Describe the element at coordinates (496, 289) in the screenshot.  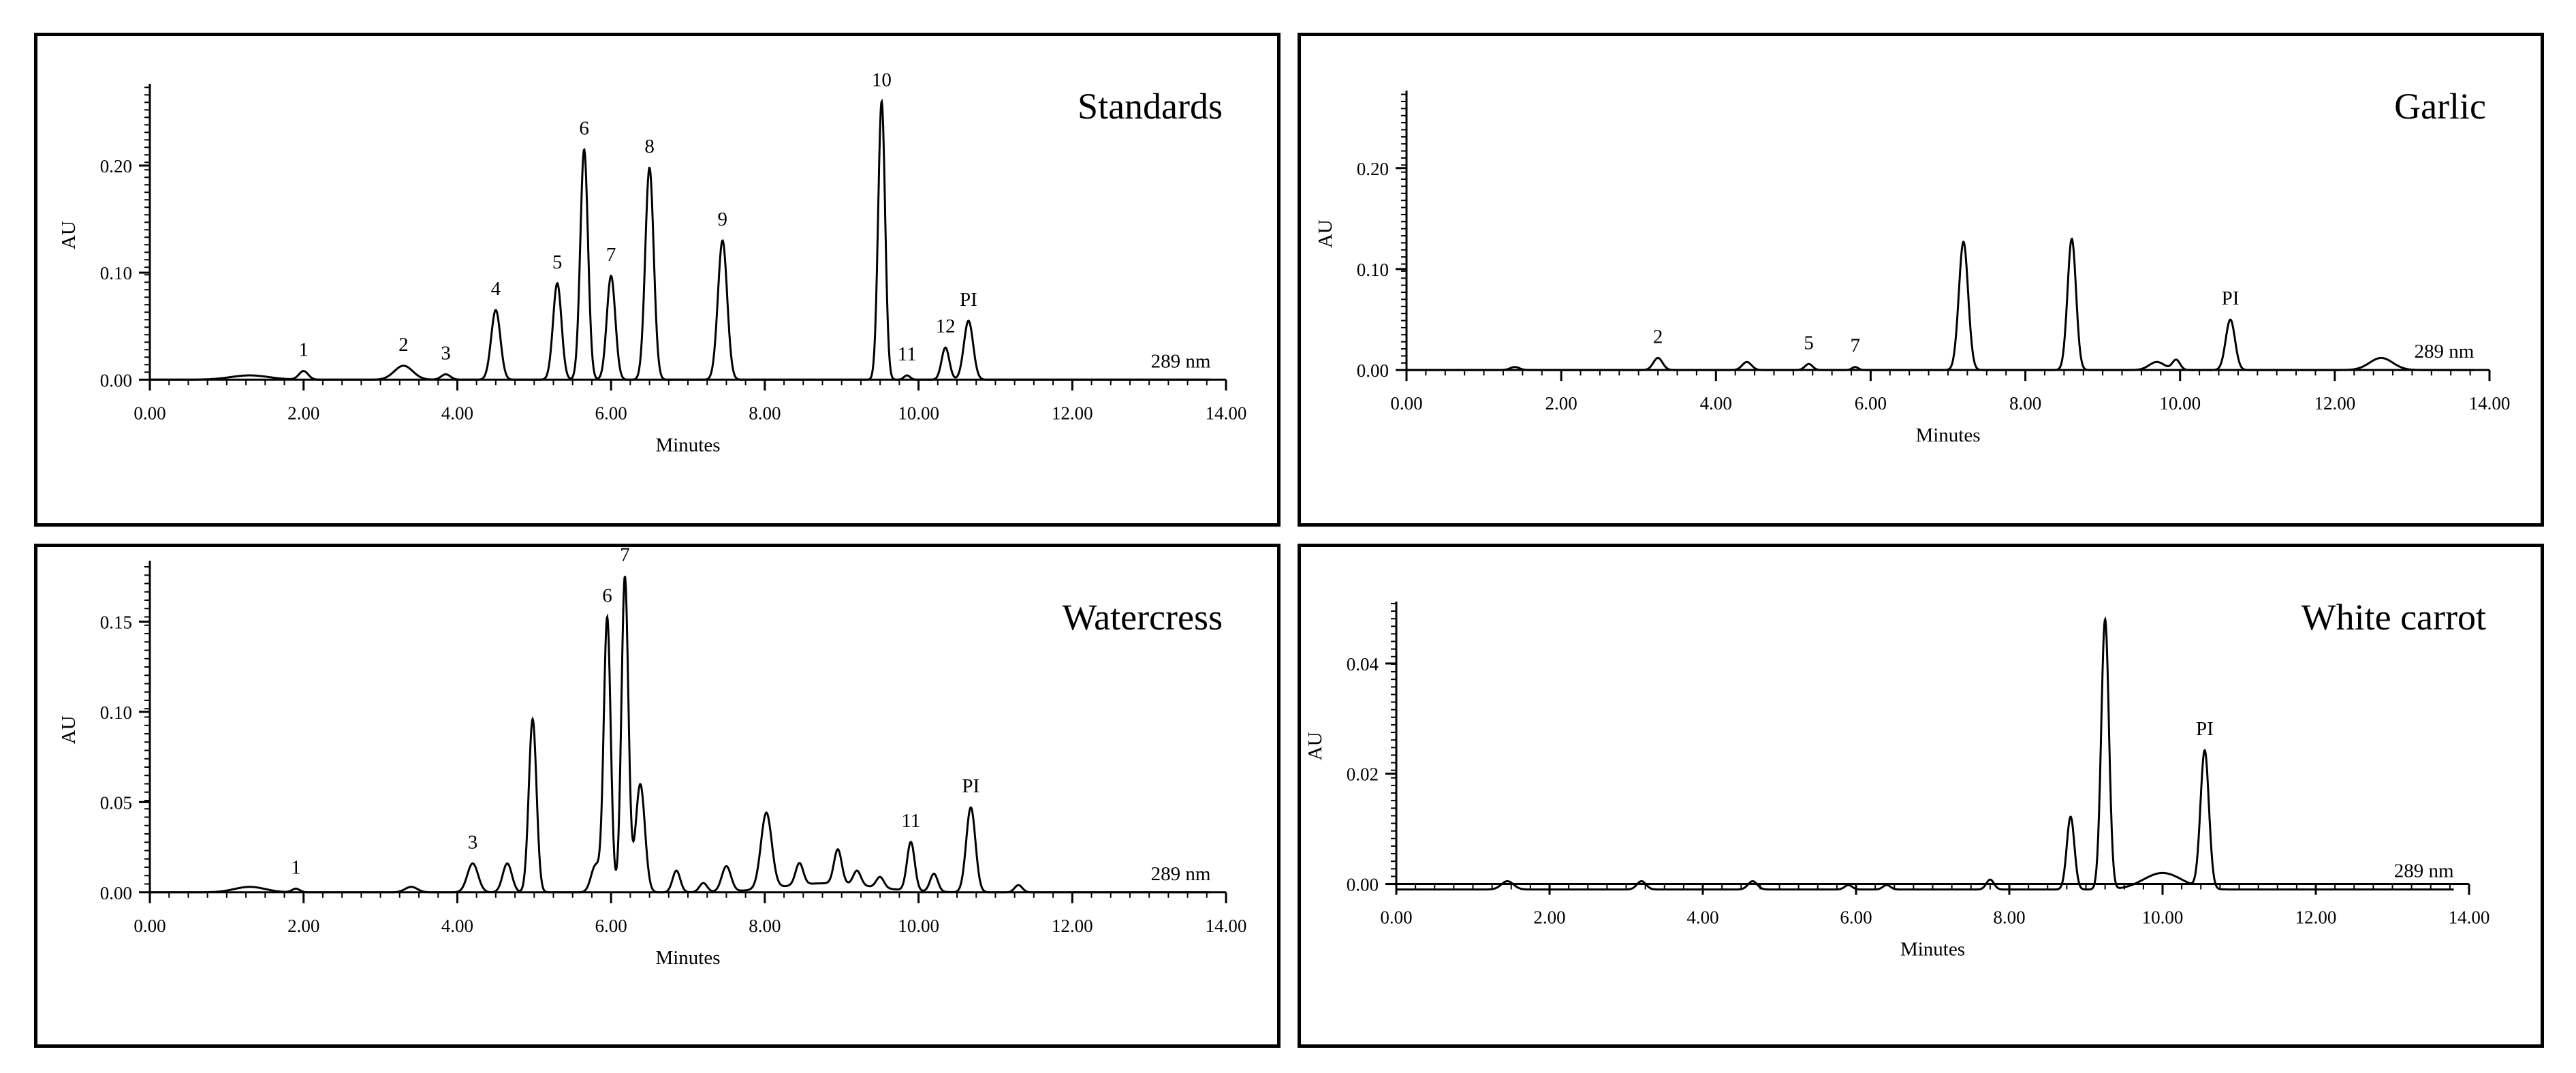
I see `peak-label: 4` at that location.